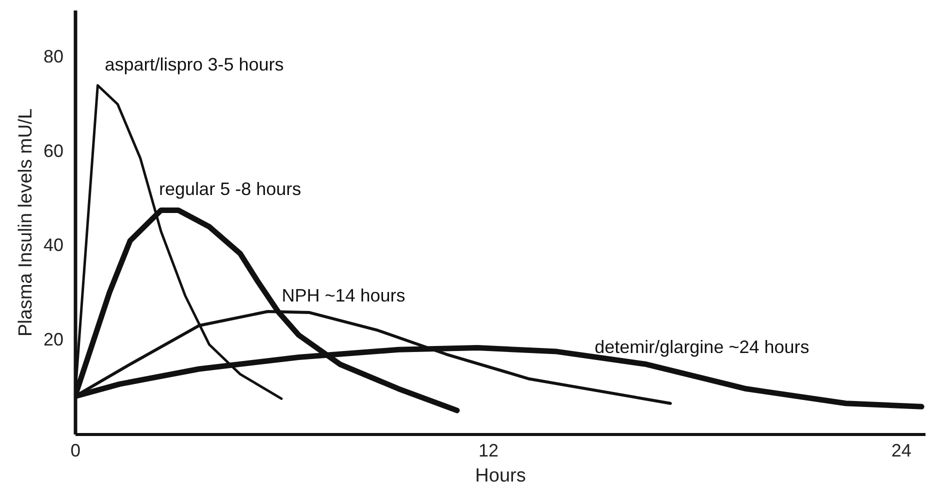 Image resolution: width=930 pixels, height=493 pixels. Describe the element at coordinates (194, 64) in the screenshot. I see `series-label: aspart/lispro 3-5 hours` at that location.